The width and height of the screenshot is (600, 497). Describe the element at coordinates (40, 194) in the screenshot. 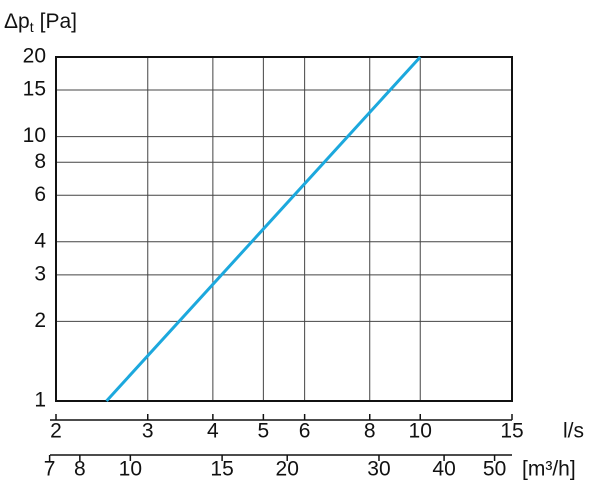

I see `y-tick-label: 6` at that location.